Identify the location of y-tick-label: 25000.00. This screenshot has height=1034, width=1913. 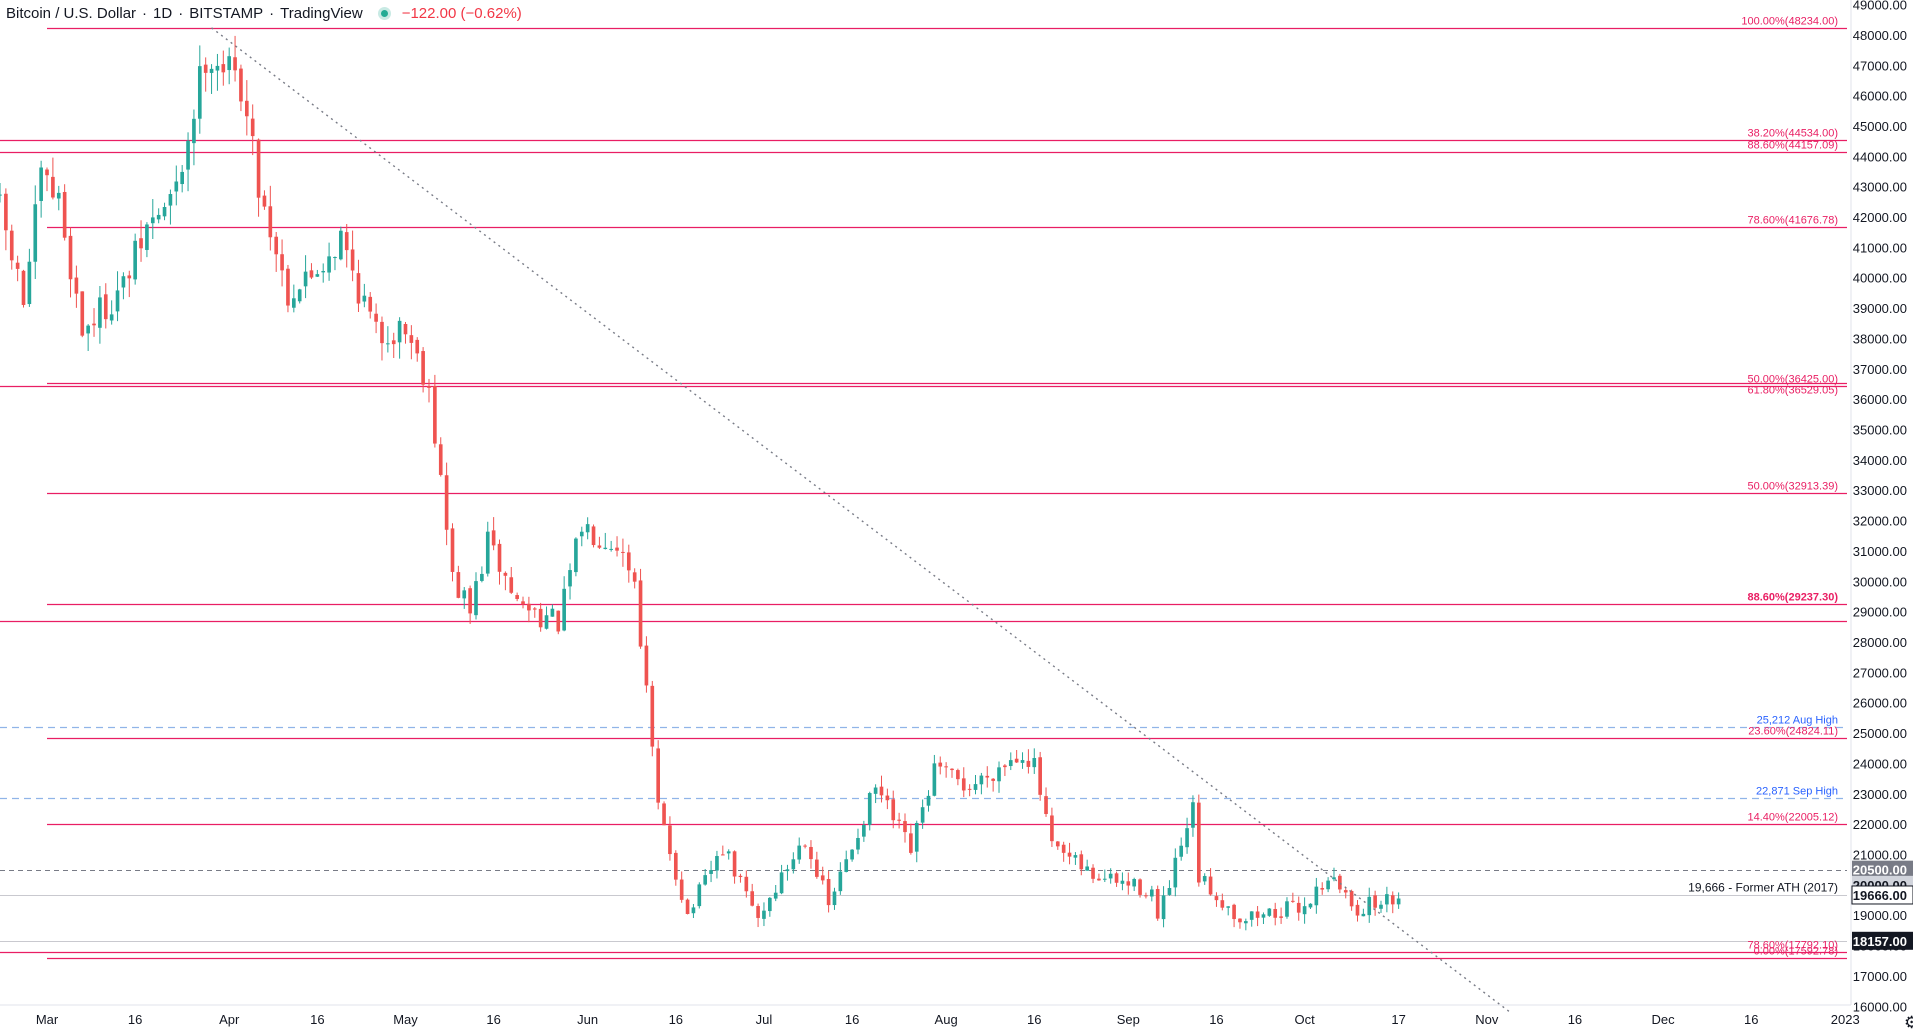
(1880, 733).